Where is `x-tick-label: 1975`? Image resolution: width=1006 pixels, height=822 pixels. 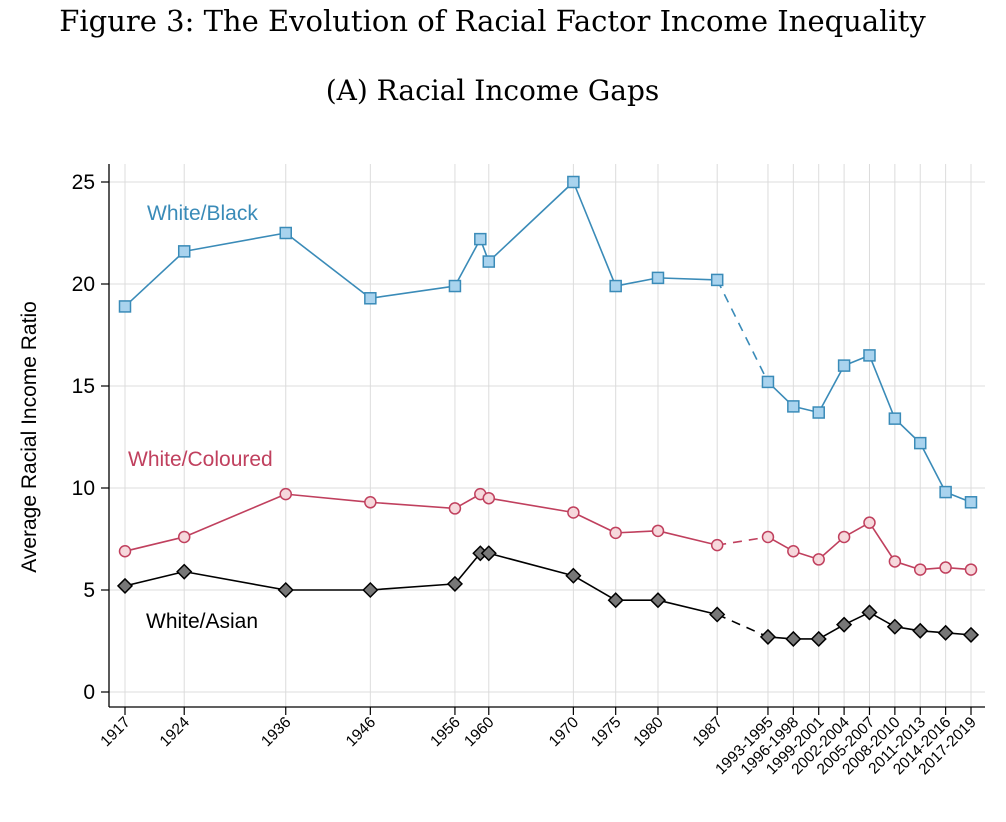
x-tick-label: 1975 is located at coordinates (606, 732).